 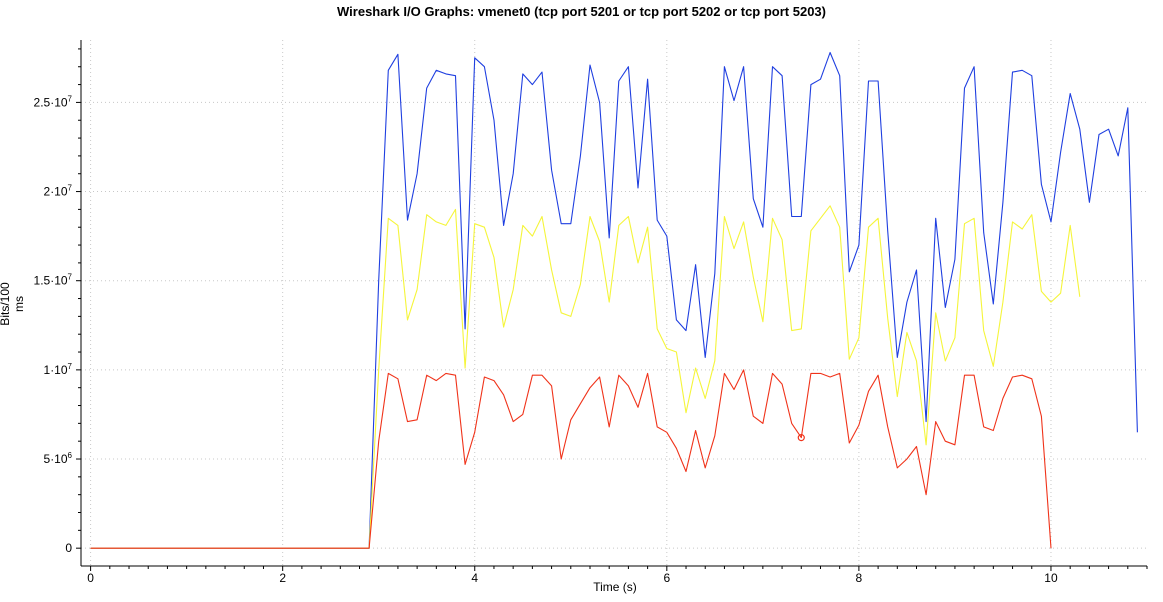 What do you see at coordinates (58, 369) in the screenshot?
I see `y-tick-label: 1·10⁷` at bounding box center [58, 369].